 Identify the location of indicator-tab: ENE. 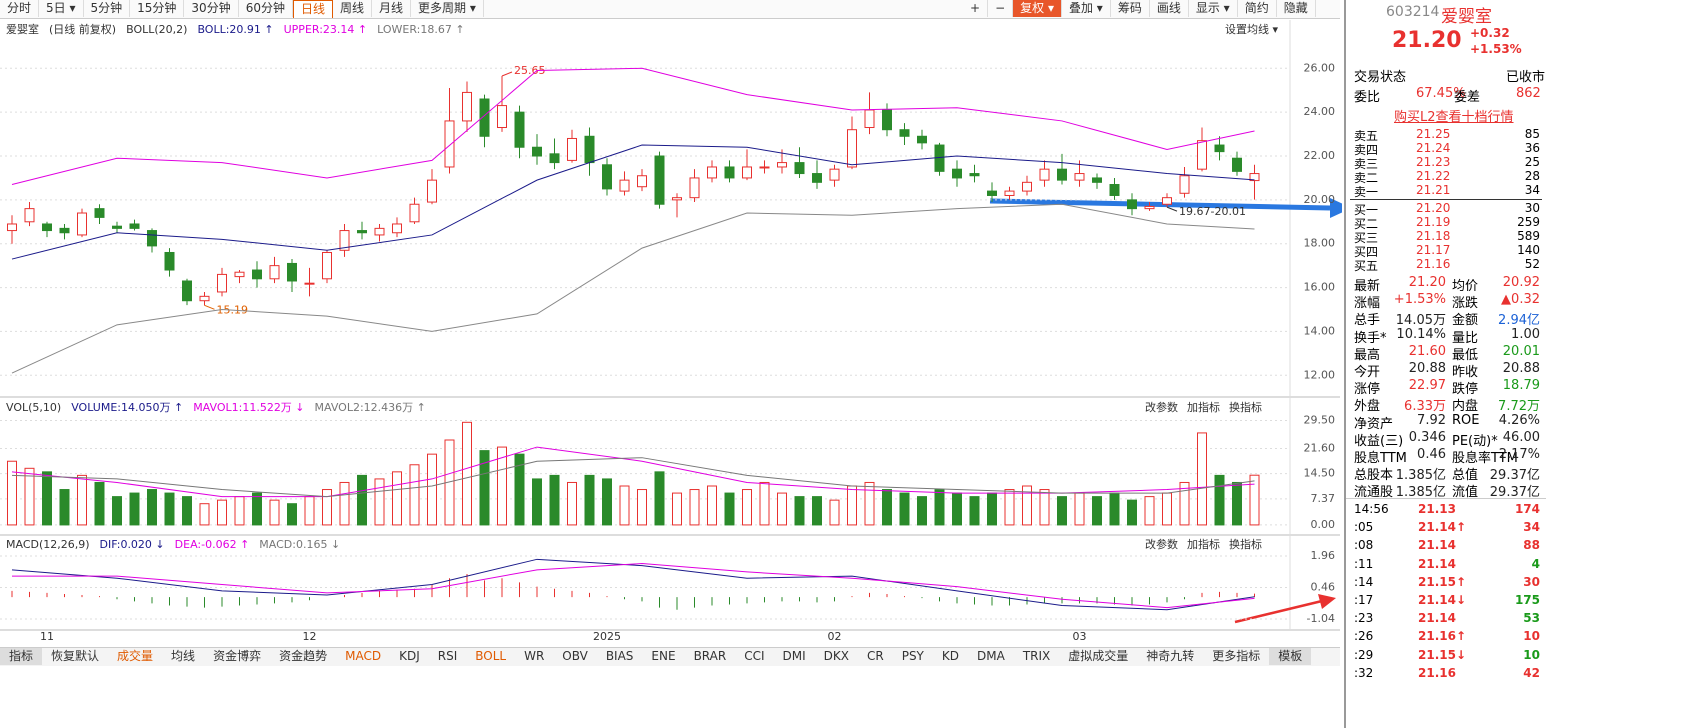
(663, 656).